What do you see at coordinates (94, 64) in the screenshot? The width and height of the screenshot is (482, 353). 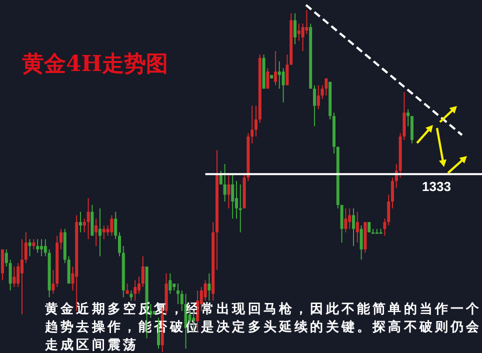 I see `text: 黄金4H走势图` at bounding box center [94, 64].